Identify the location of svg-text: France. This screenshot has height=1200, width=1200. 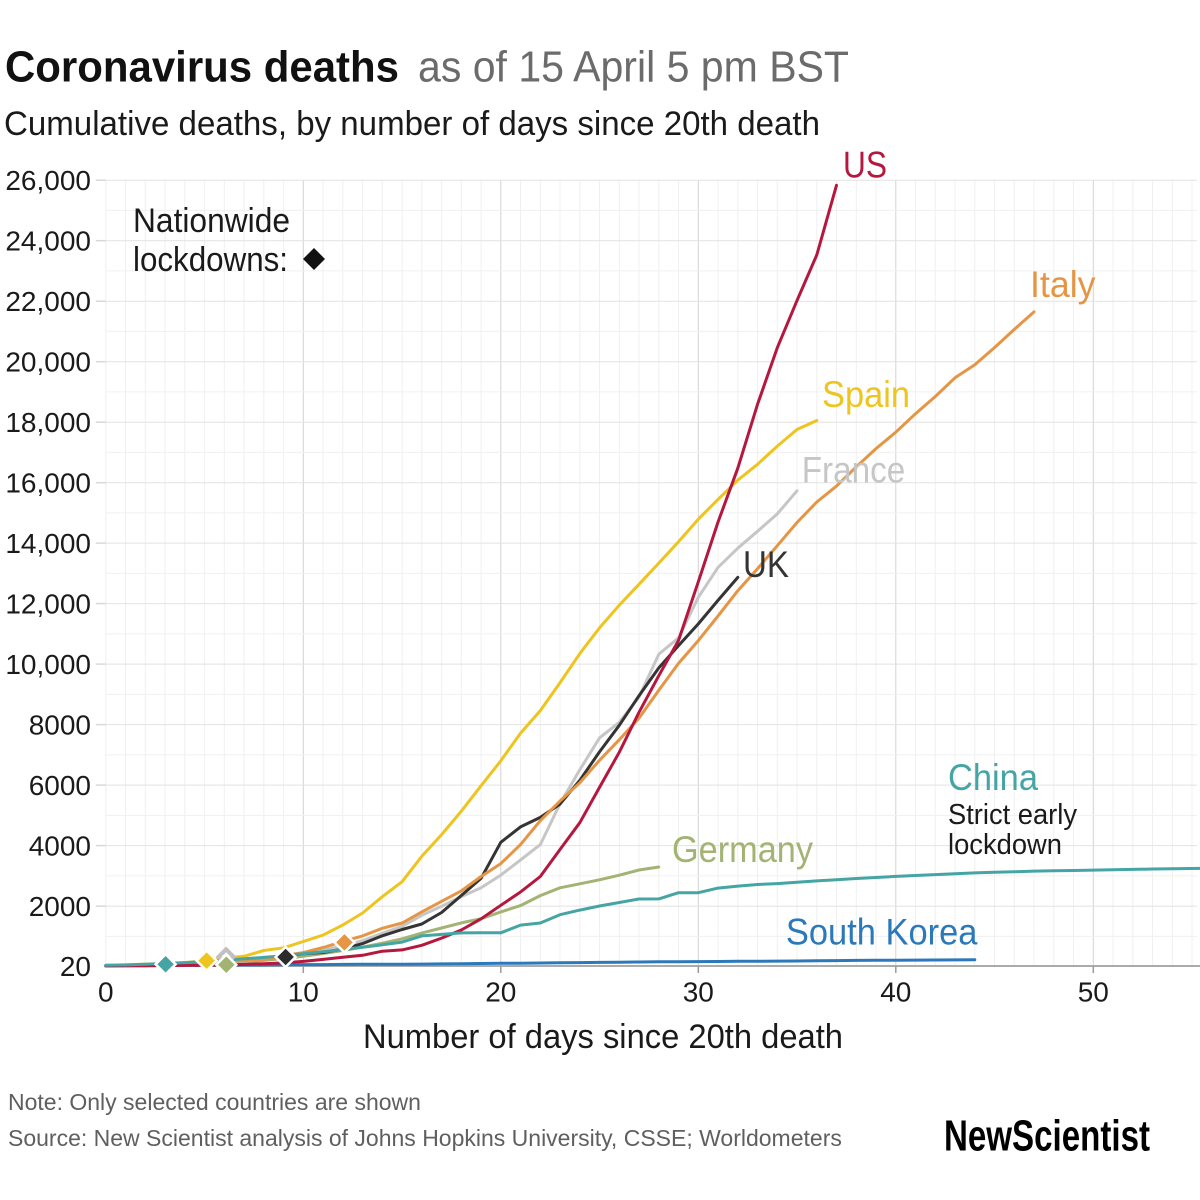
(854, 470).